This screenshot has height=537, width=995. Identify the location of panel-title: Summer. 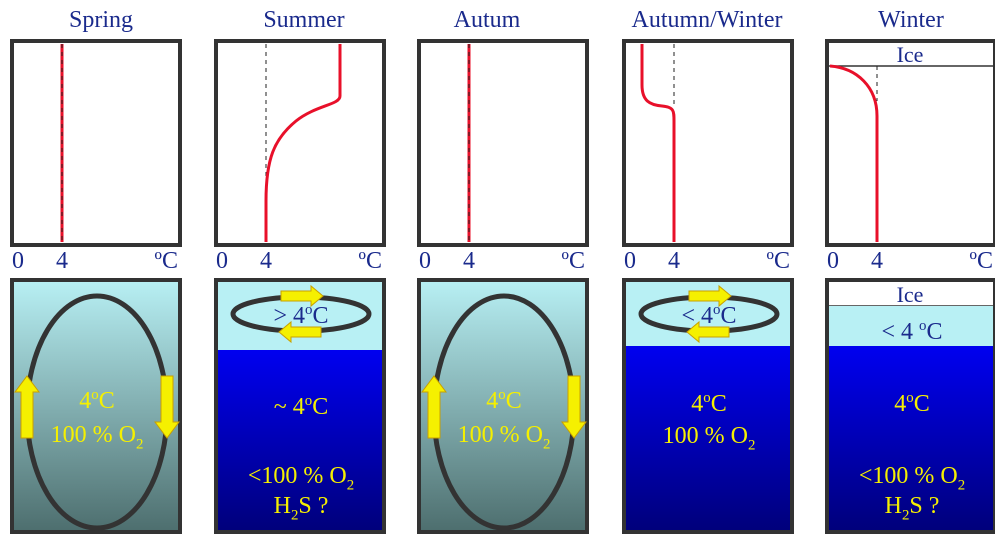
(303, 20).